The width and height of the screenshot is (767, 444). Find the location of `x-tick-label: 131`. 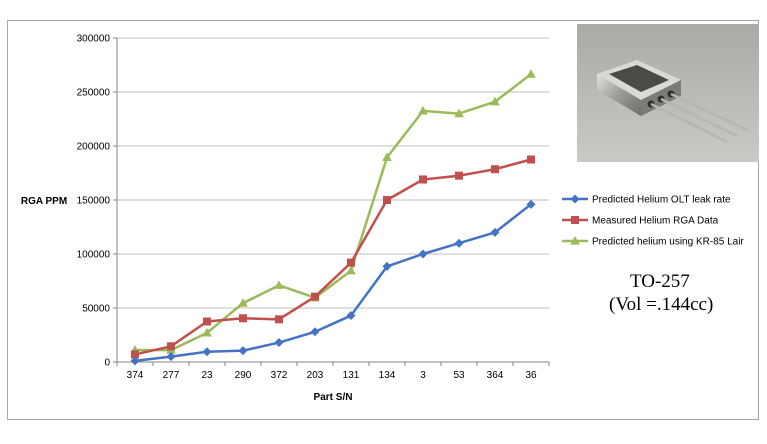

x-tick-label: 131 is located at coordinates (351, 375).